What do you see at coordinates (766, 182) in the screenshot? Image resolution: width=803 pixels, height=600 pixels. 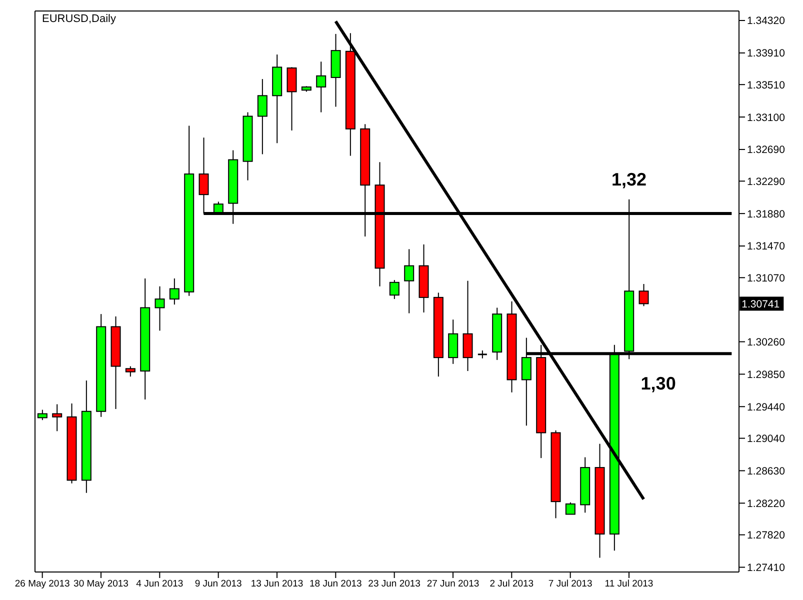 I see `y-tick-label: 1.32290` at bounding box center [766, 182].